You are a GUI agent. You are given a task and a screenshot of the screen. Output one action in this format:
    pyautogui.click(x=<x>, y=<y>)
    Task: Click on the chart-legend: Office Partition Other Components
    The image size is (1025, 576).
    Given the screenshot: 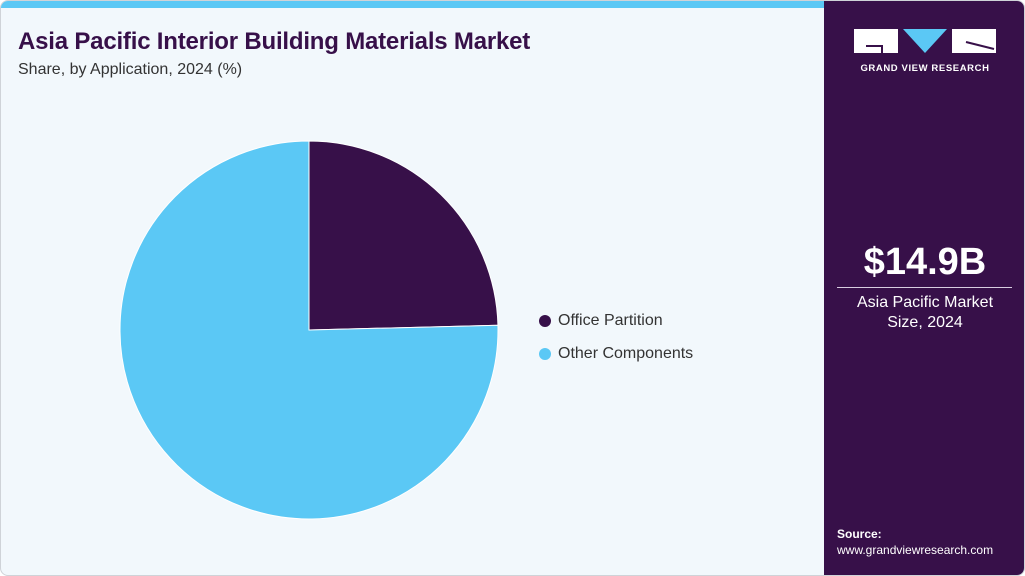 What is the action you would take?
    pyautogui.click(x=616, y=337)
    